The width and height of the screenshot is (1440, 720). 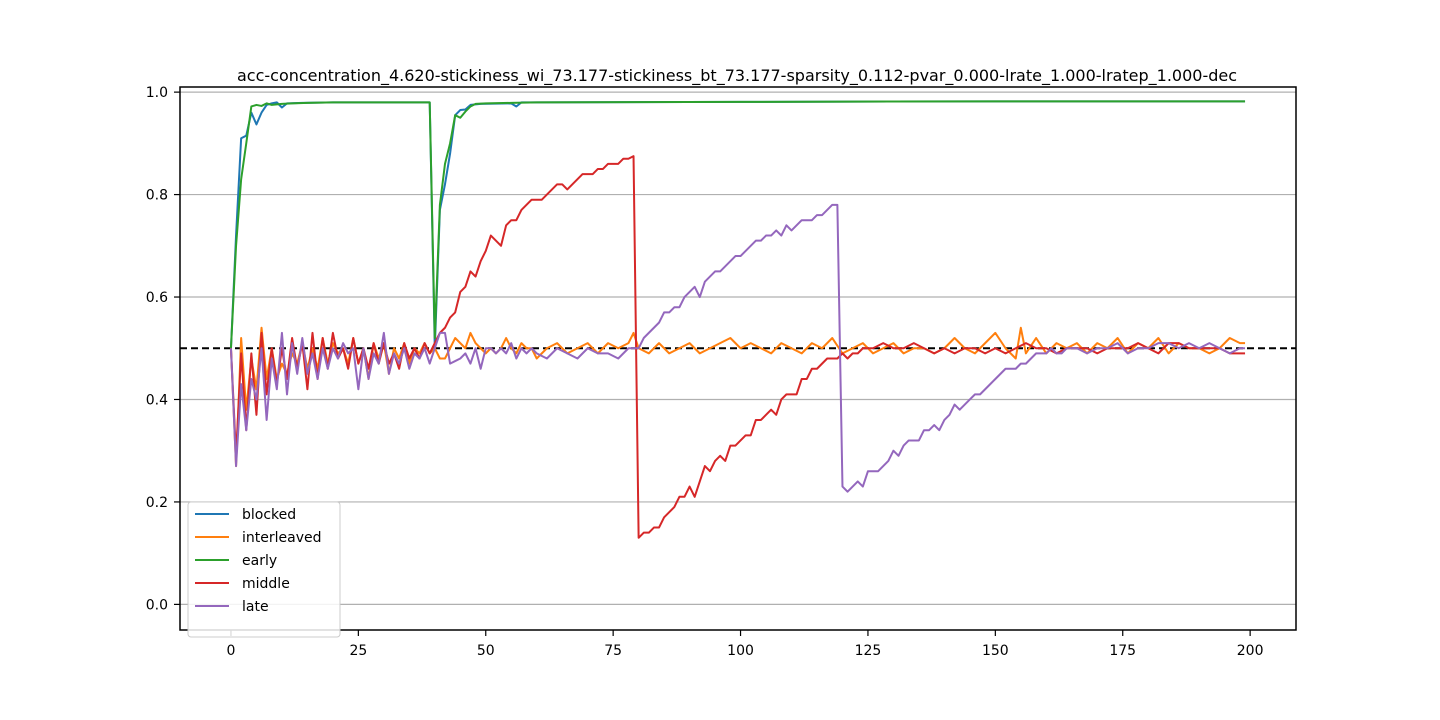 What do you see at coordinates (486, 651) in the screenshot?
I see `x-tick-label-2: 50` at bounding box center [486, 651].